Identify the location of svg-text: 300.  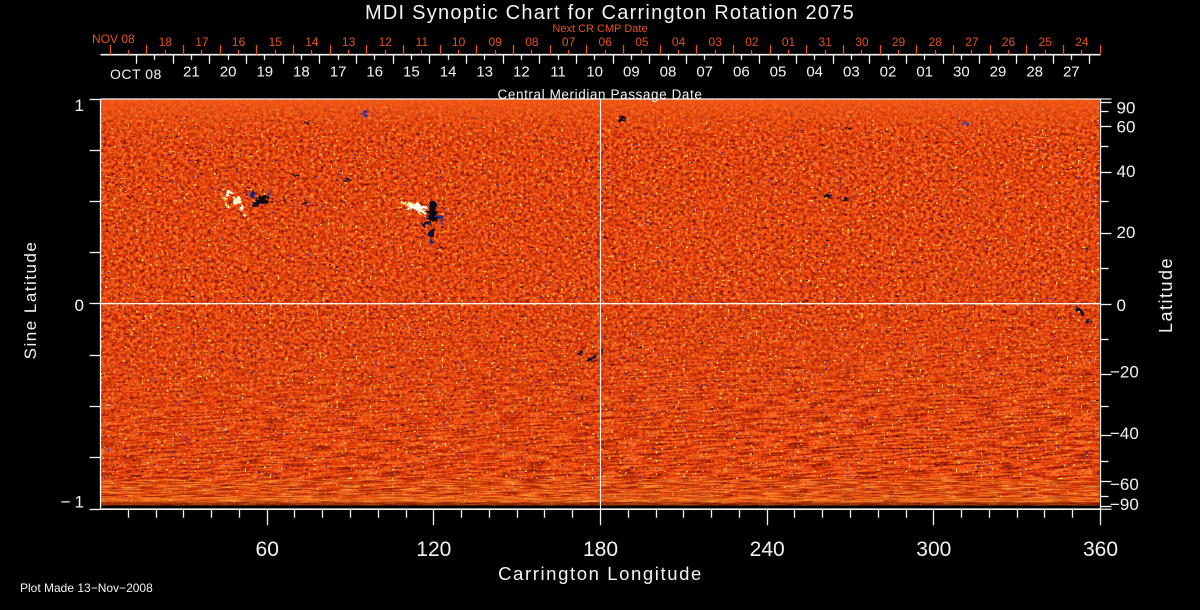
(933, 549).